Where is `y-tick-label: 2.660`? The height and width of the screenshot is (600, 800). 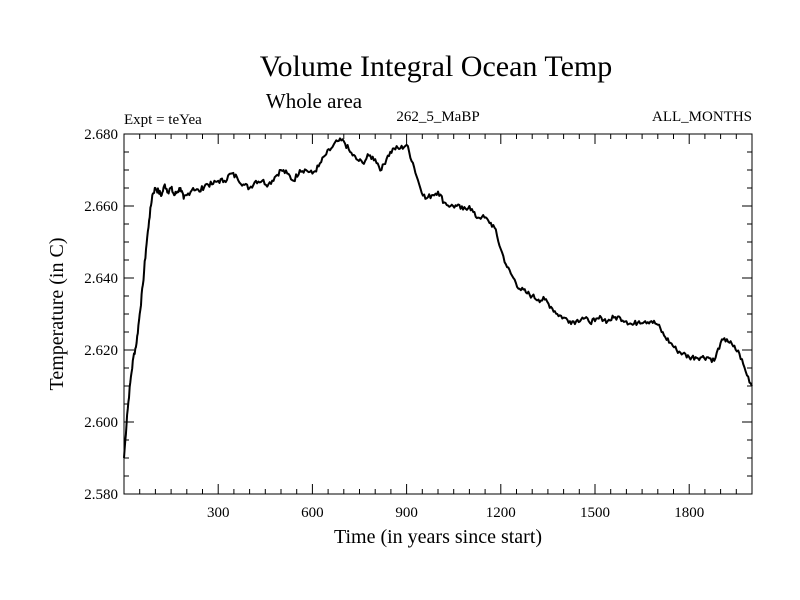
y-tick-label: 2.660 is located at coordinates (101, 207).